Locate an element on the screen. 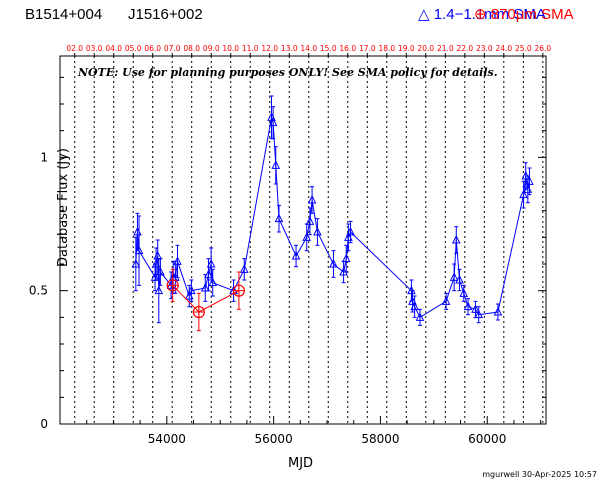 The height and width of the screenshot is (481, 601). legend-circle-plus-icon: ⊕ is located at coordinates (480, 14).